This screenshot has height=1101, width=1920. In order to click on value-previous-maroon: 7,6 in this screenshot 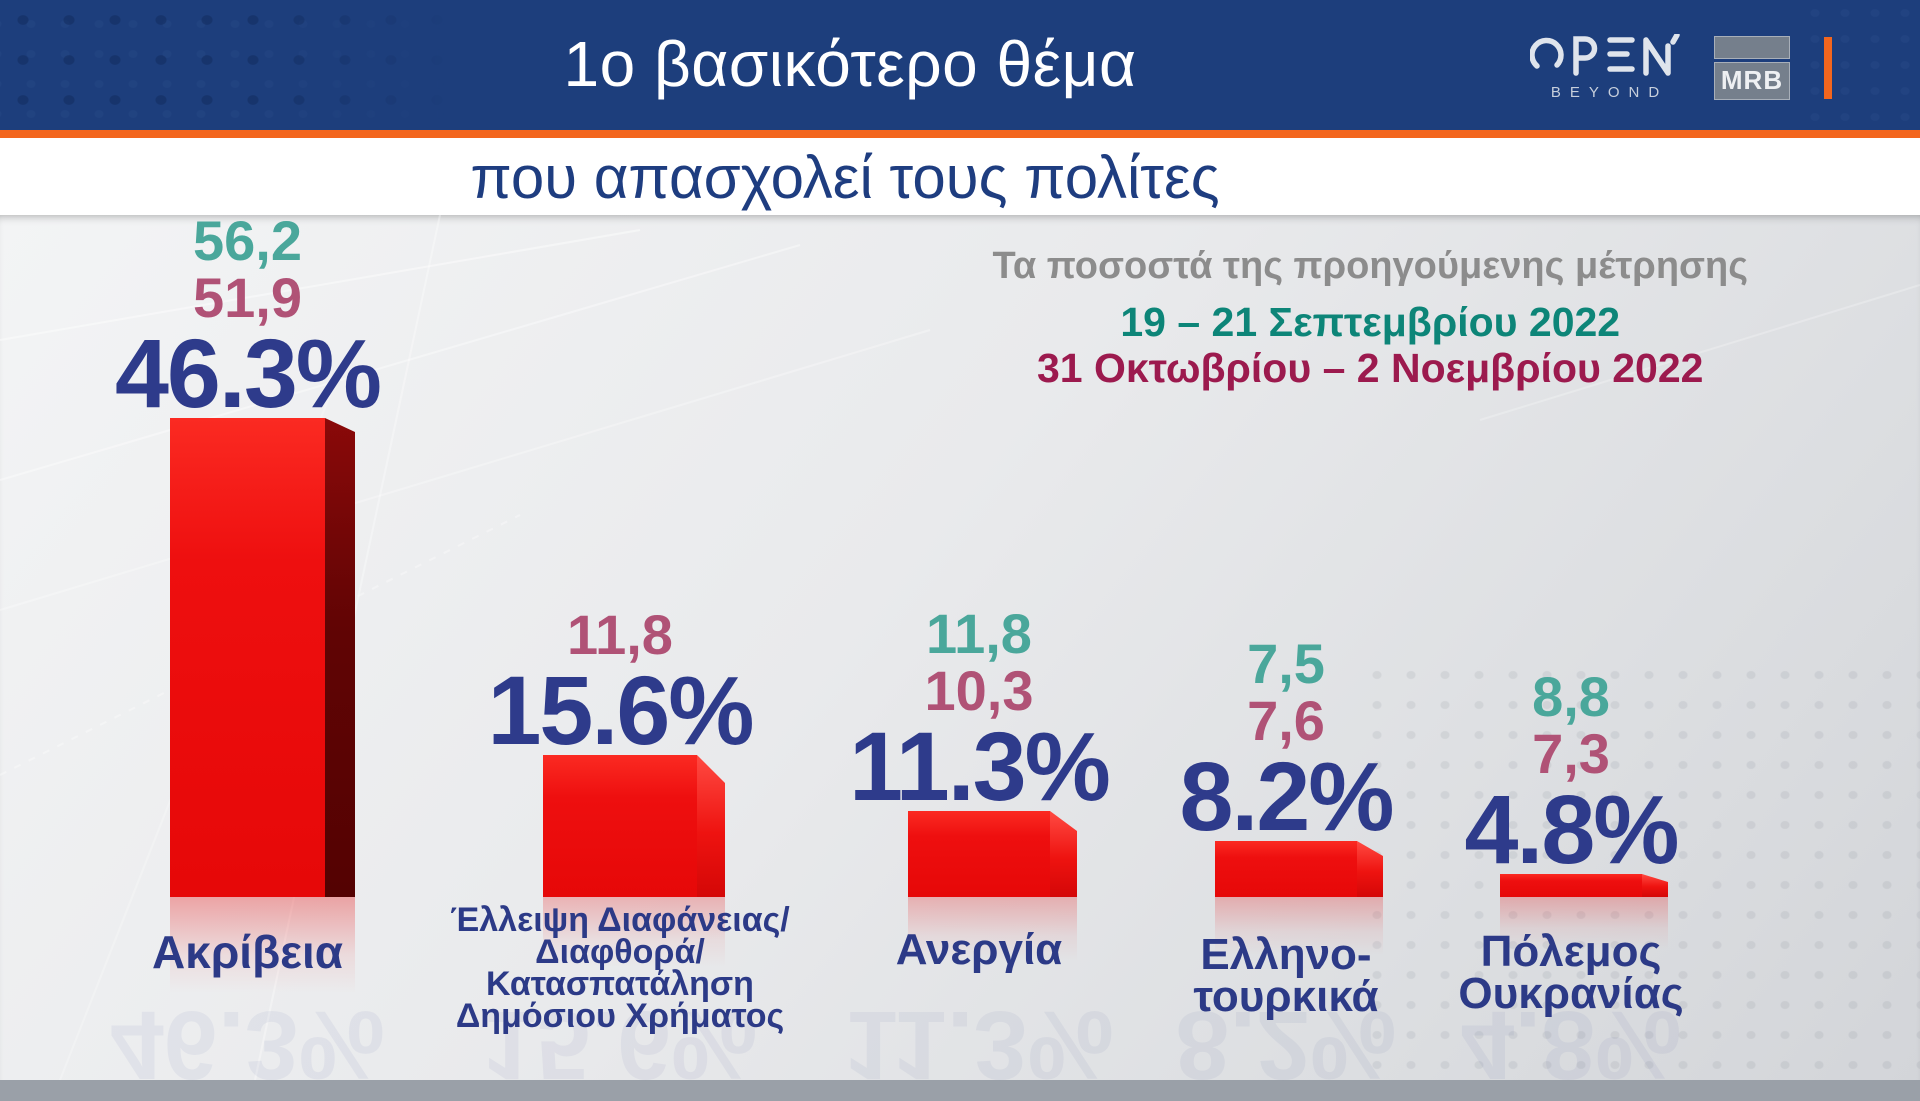, I will do `click(1286, 720)`.